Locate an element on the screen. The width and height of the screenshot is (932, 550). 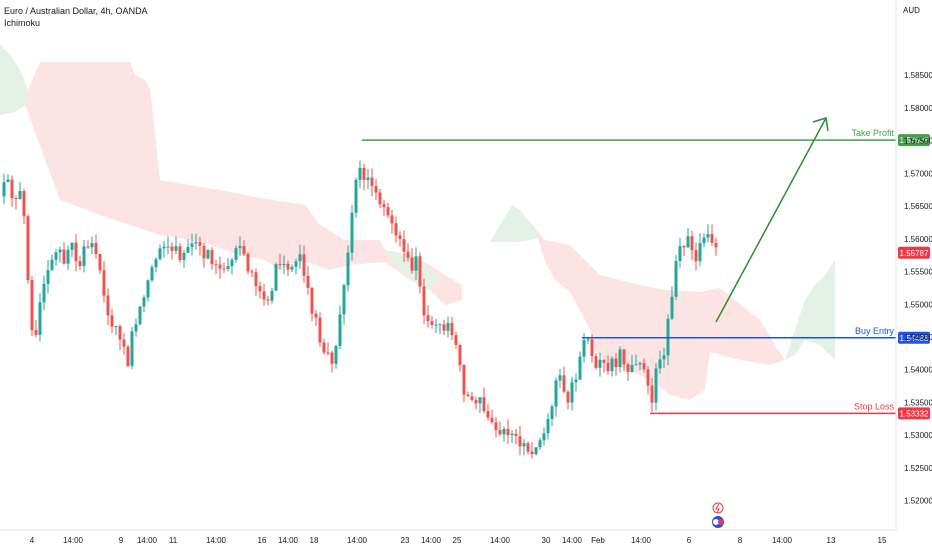
axis-unit: AUD is located at coordinates (911, 10).